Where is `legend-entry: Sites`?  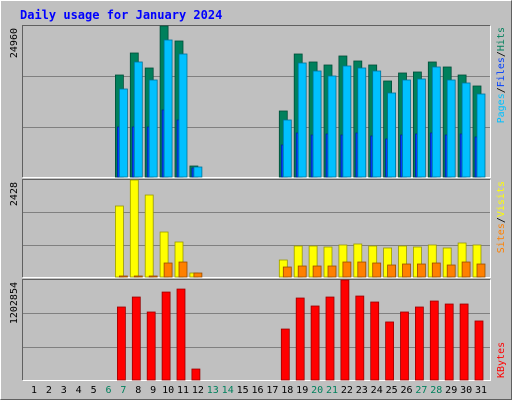
legend-entry: Sites is located at coordinates (501, 238).